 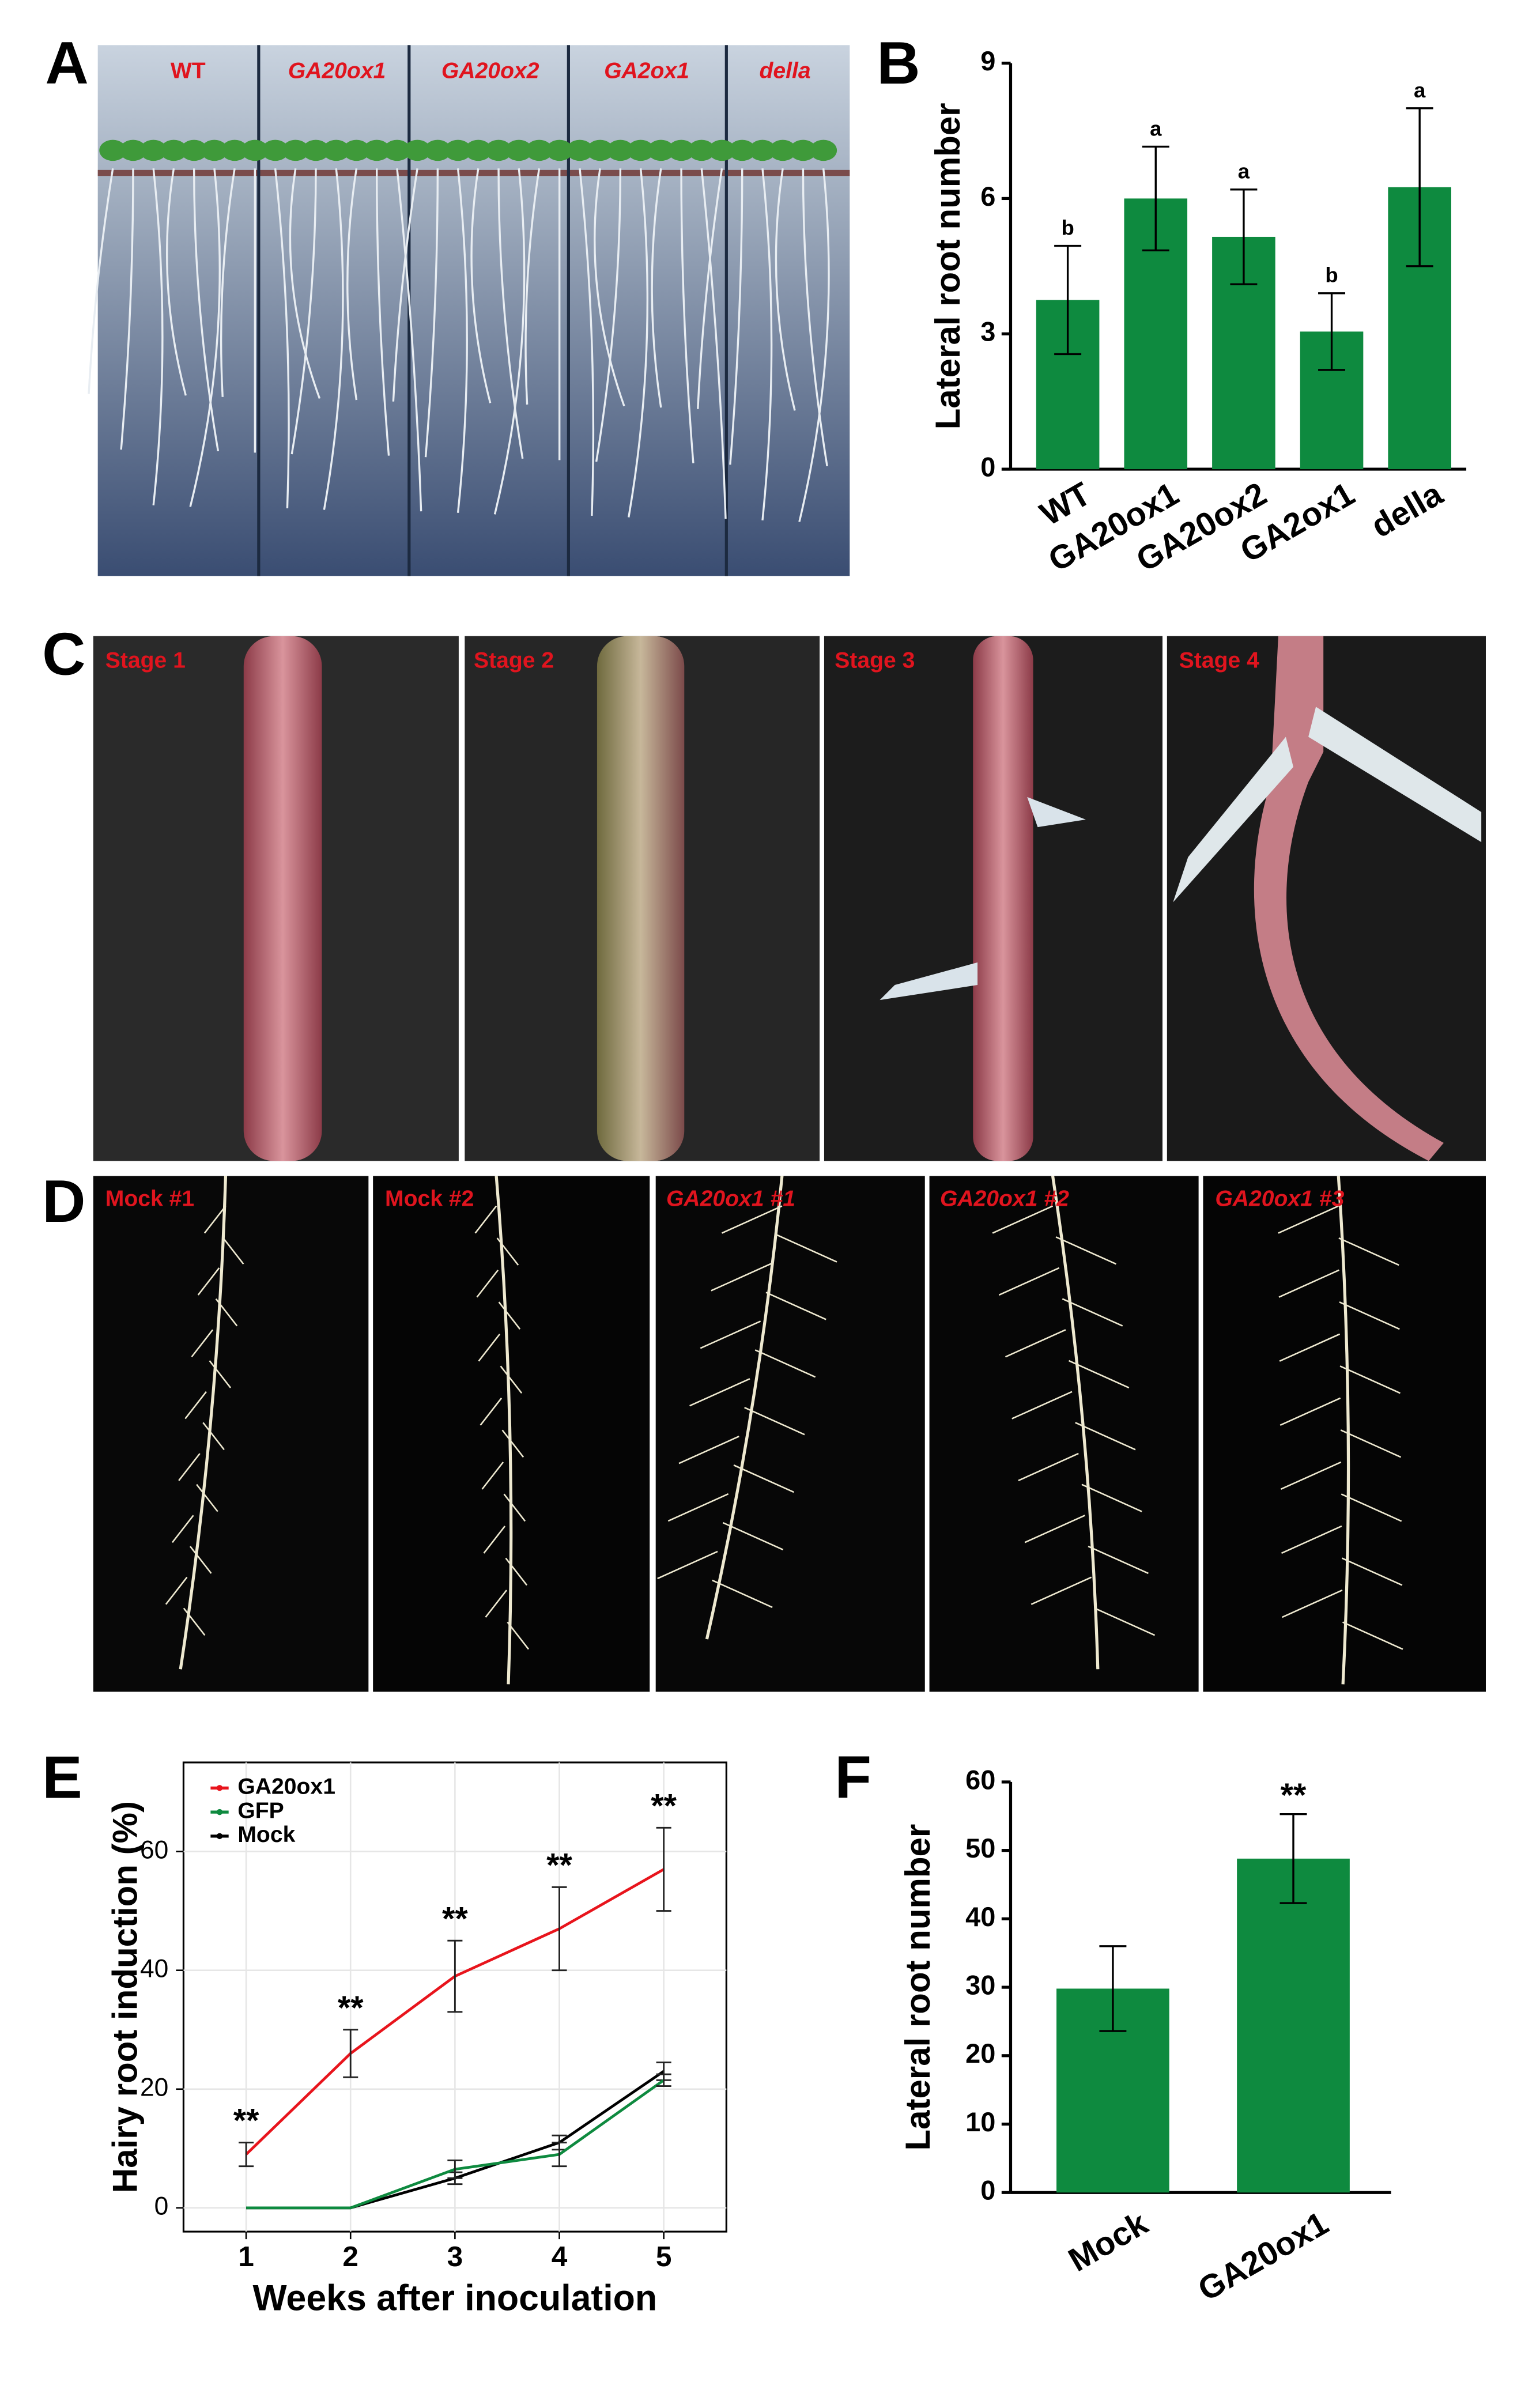 I want to click on y-tick-label: 60, so click(x=154, y=1850).